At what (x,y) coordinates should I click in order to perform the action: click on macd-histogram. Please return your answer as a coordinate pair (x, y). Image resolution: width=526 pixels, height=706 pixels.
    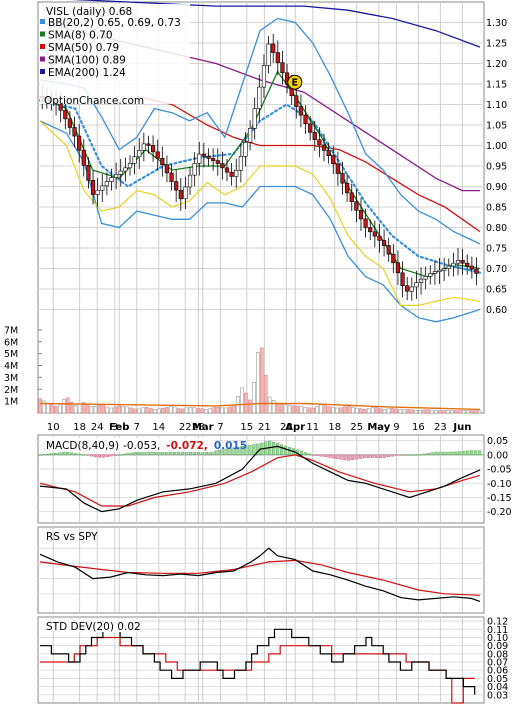
    Looking at the image, I should click on (260, 450).